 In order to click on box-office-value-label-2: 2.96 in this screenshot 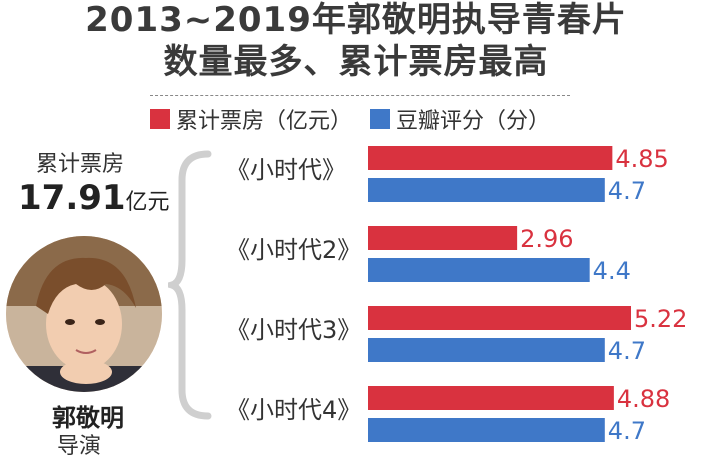, I will do `click(546, 239)`.